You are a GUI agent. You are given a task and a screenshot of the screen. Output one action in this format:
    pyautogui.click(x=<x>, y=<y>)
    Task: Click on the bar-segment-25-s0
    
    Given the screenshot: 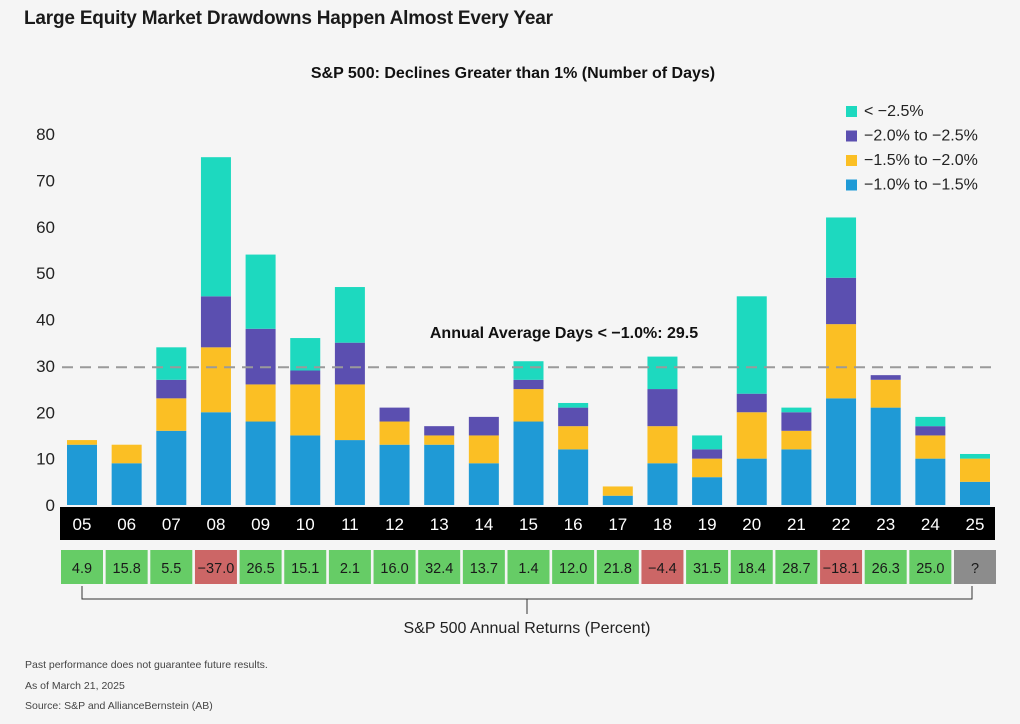 What is the action you would take?
    pyautogui.click(x=975, y=493)
    